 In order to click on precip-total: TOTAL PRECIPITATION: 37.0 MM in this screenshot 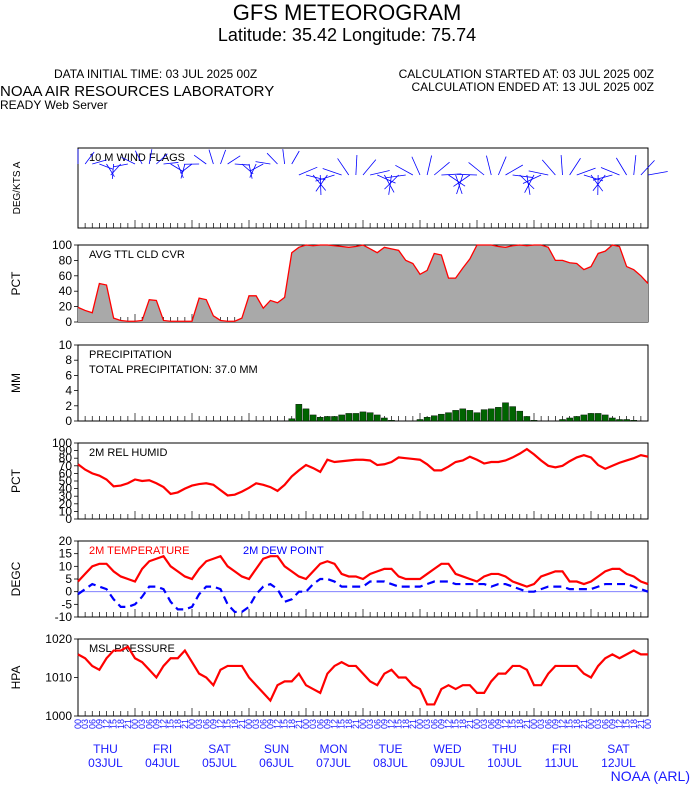, I will do `click(173, 370)`.